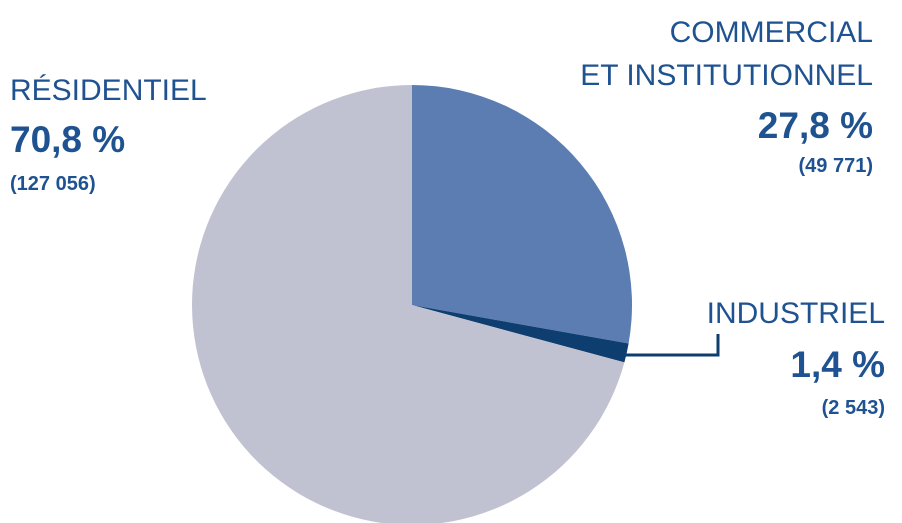 The image size is (902, 523). I want to click on category-label: INDUSTRIEL, so click(796, 313).